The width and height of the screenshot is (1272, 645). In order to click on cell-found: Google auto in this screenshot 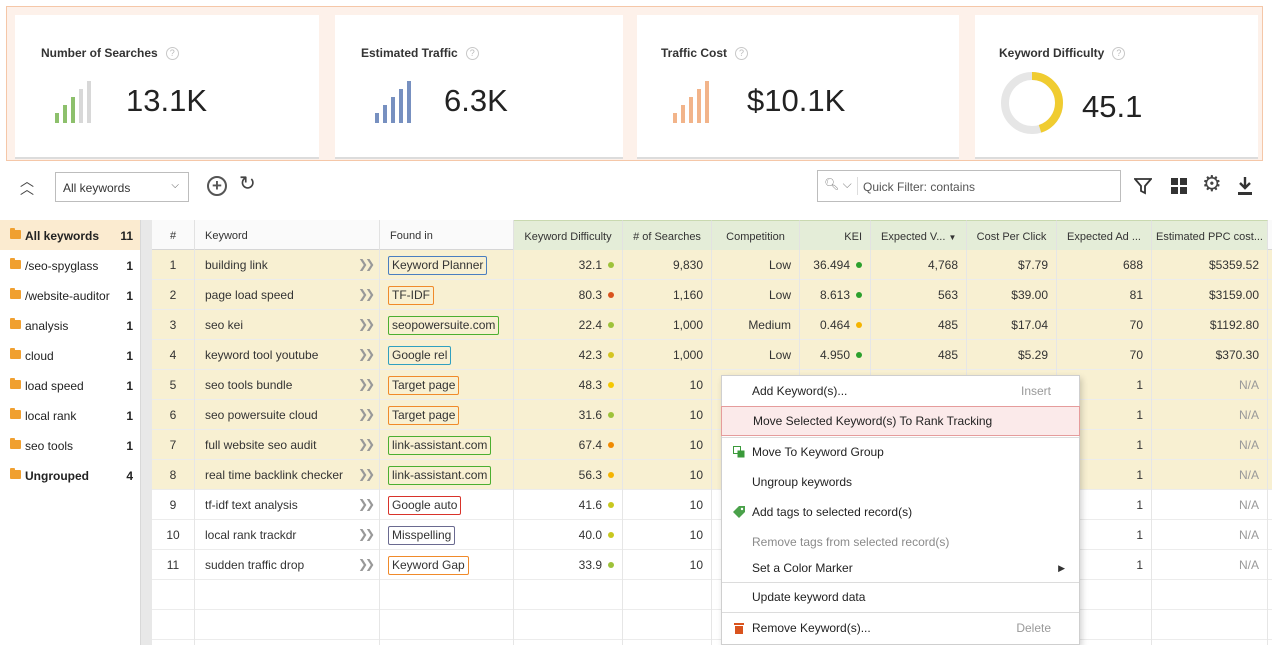, I will do `click(447, 505)`.